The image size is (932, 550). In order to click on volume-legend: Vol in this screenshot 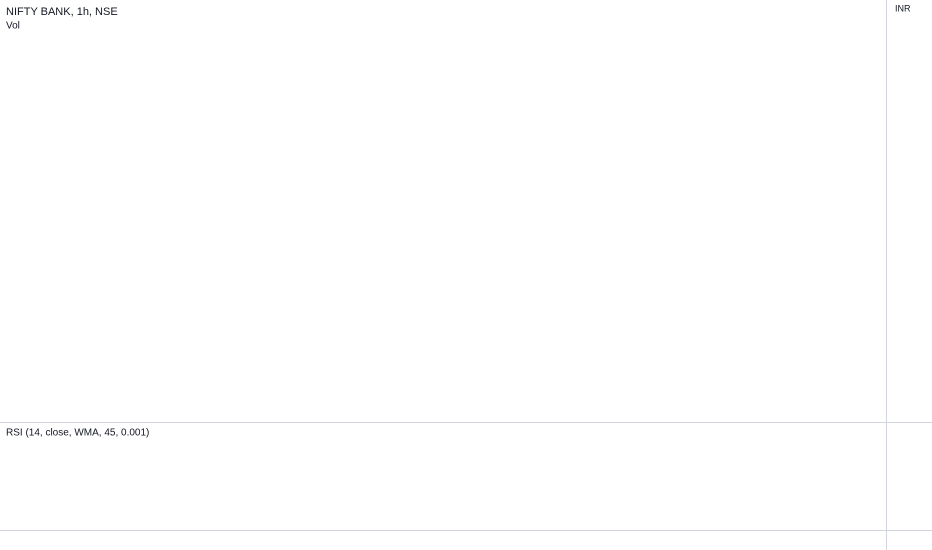, I will do `click(13, 26)`.